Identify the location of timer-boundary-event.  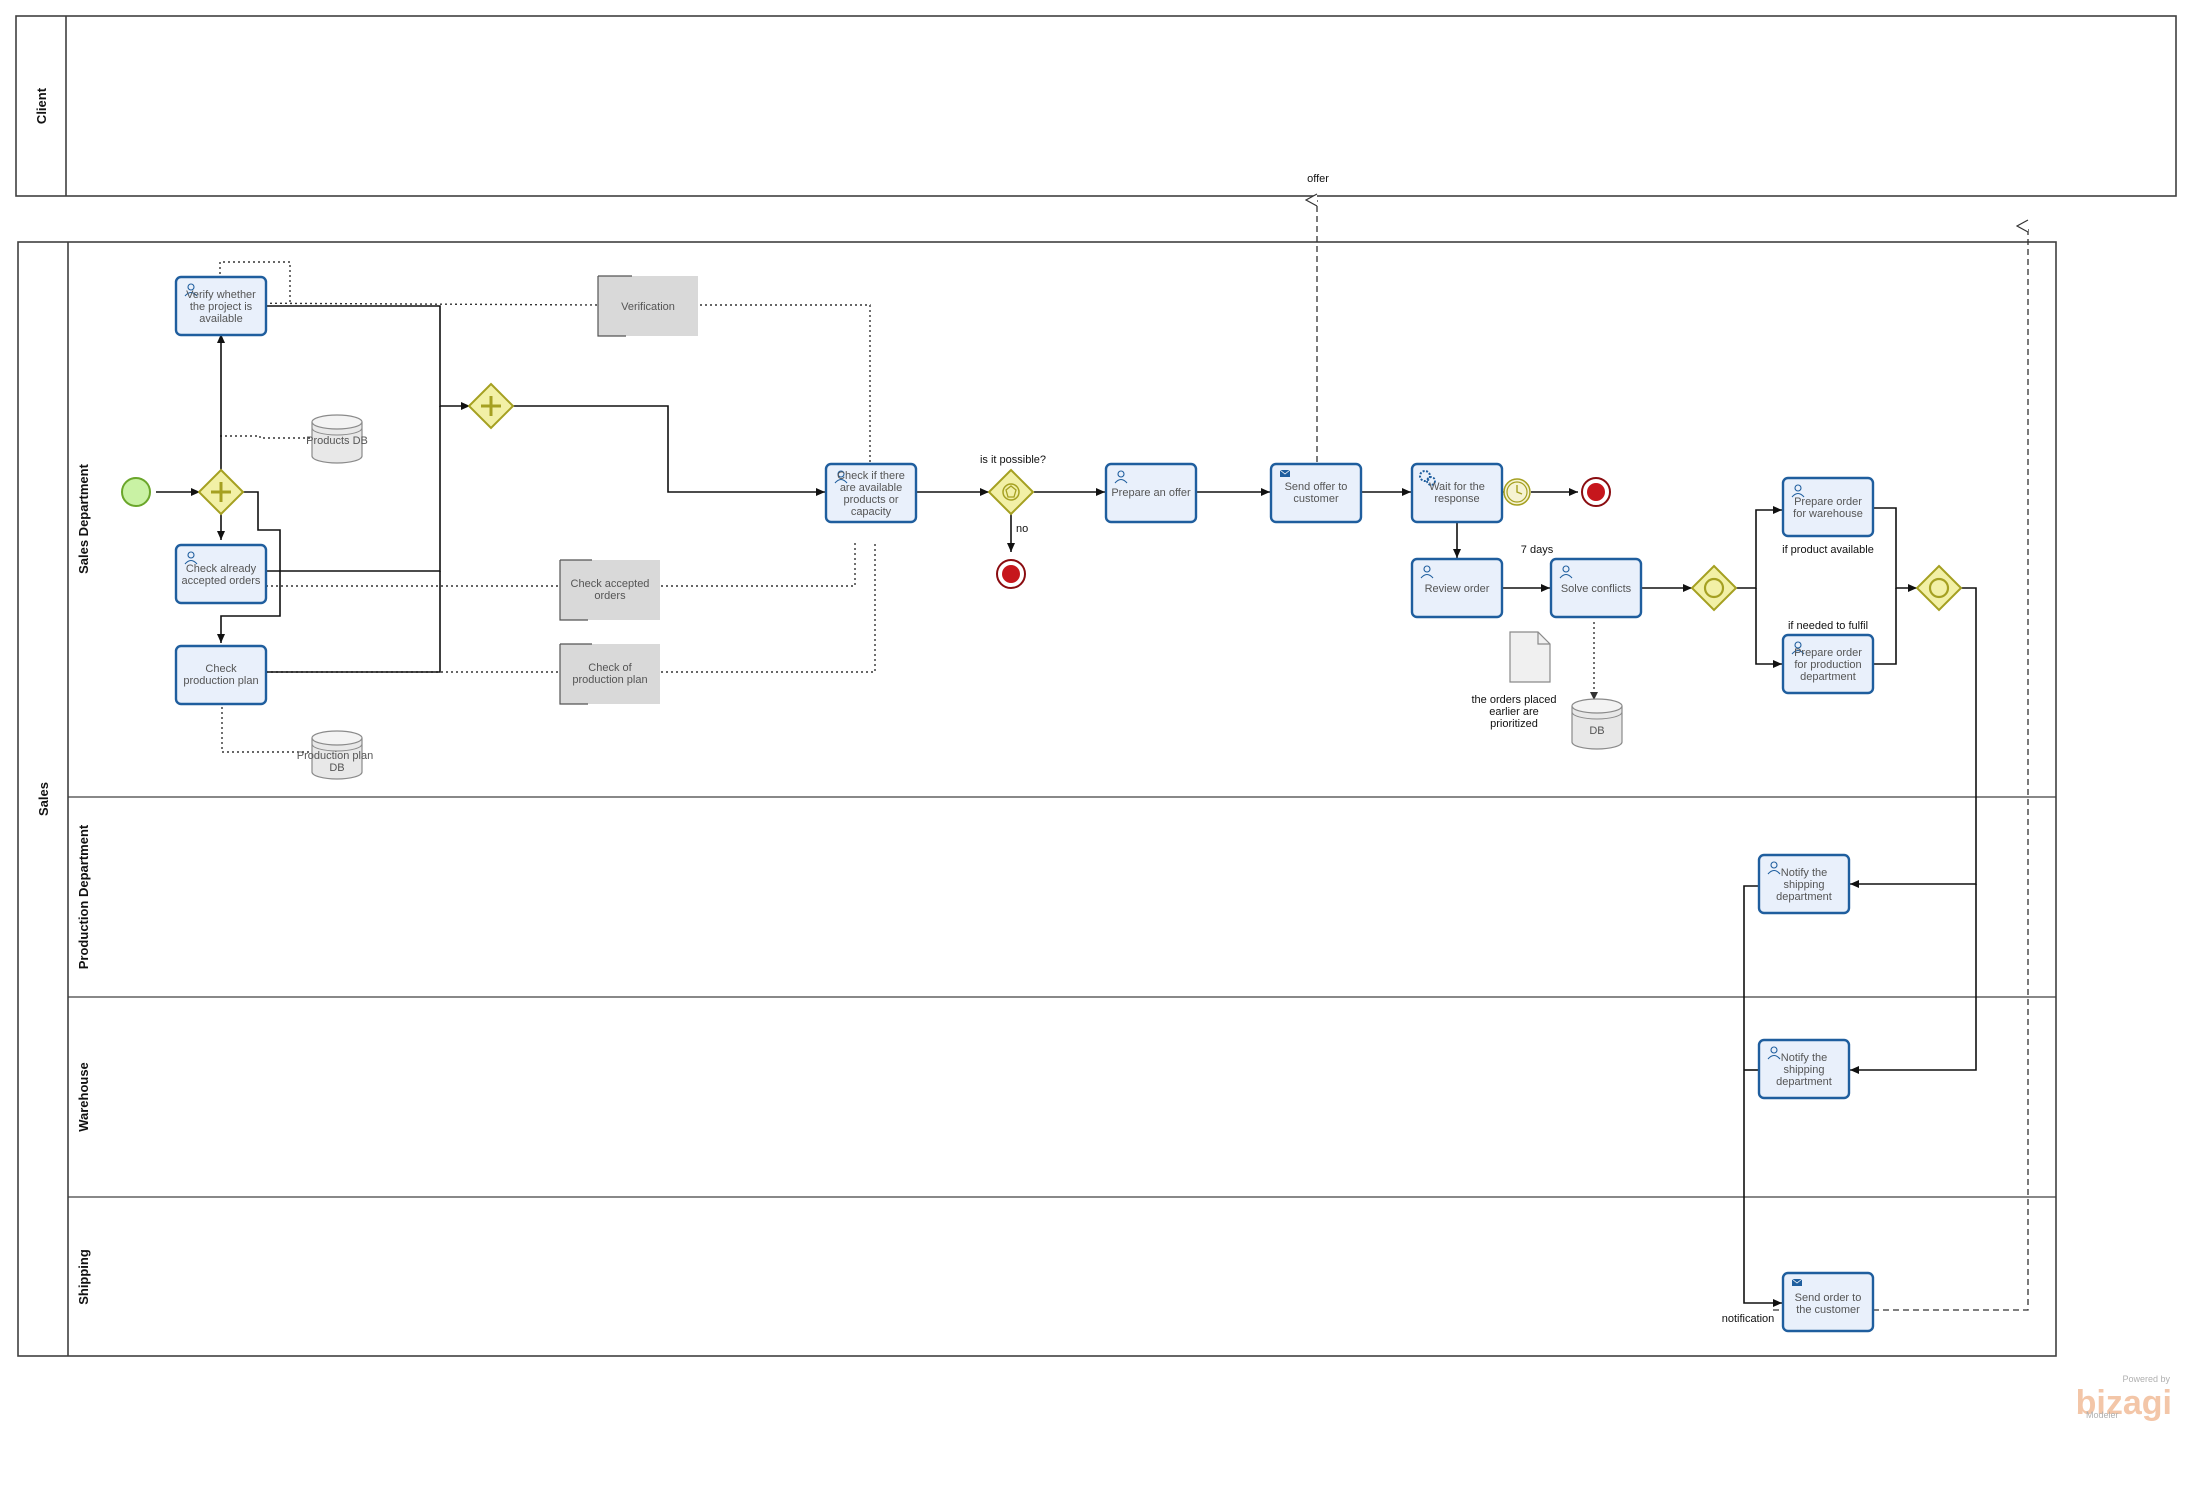
(1517, 492).